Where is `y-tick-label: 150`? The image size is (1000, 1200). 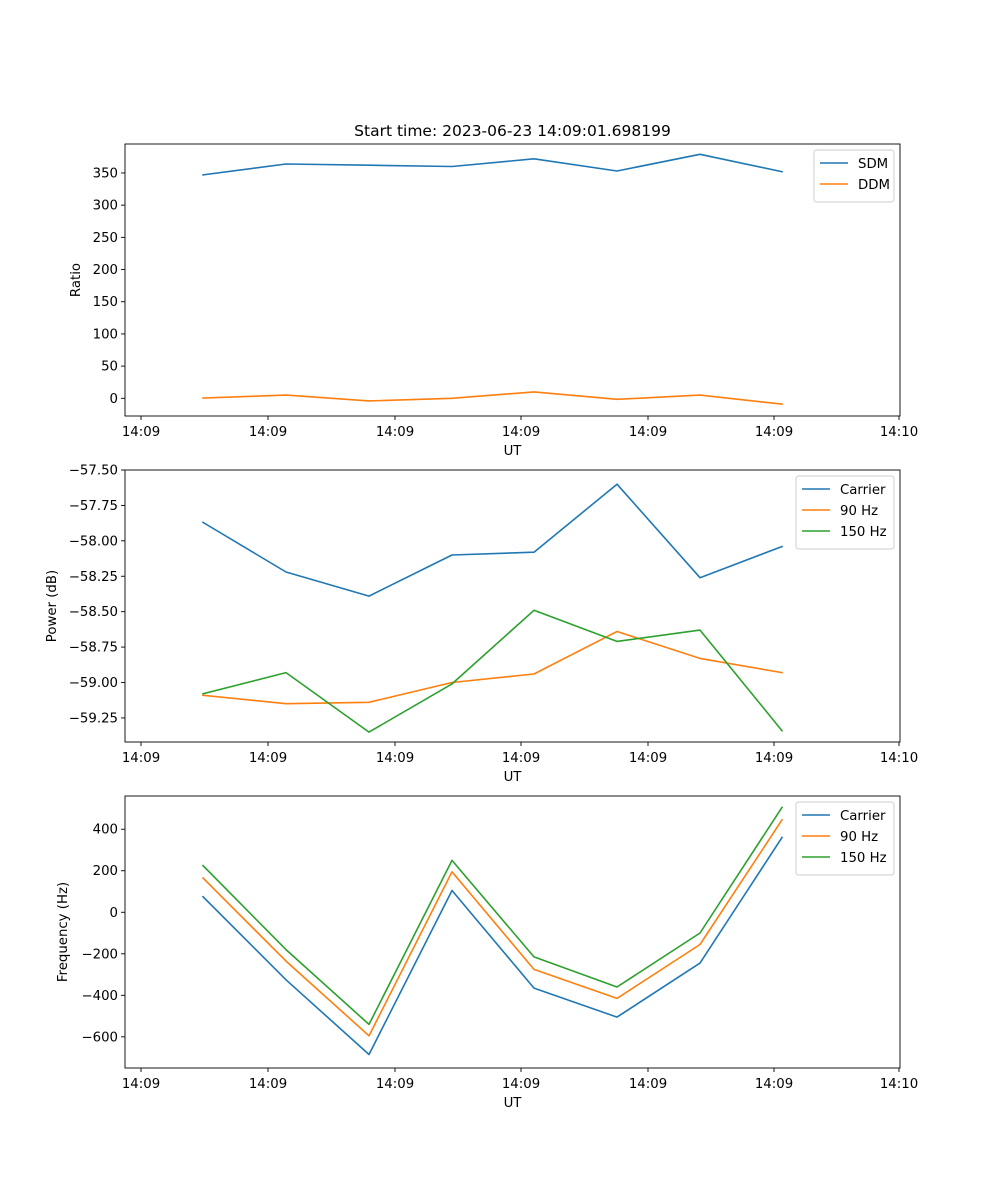
y-tick-label: 150 is located at coordinates (105, 302).